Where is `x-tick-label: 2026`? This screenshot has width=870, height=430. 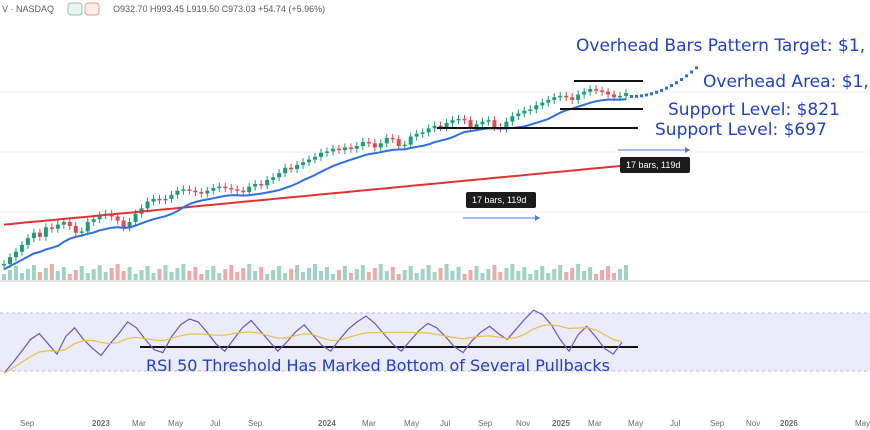 x-tick-label: 2026 is located at coordinates (789, 423).